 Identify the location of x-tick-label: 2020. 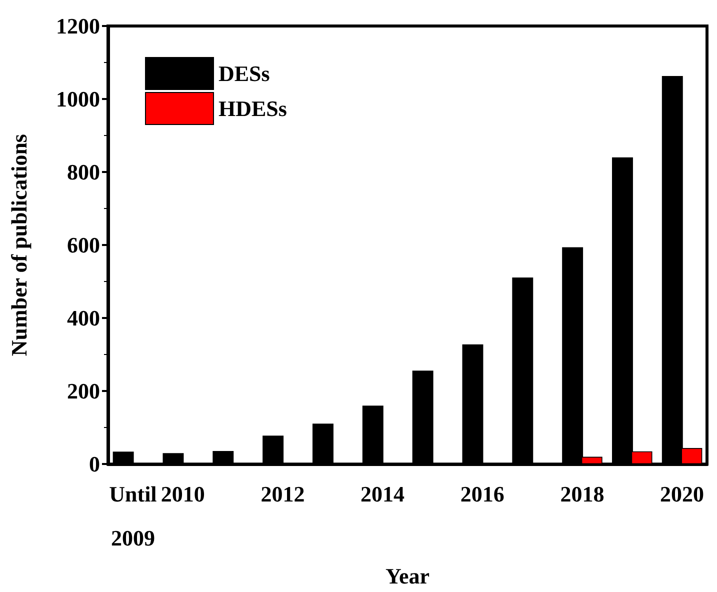
(682, 494).